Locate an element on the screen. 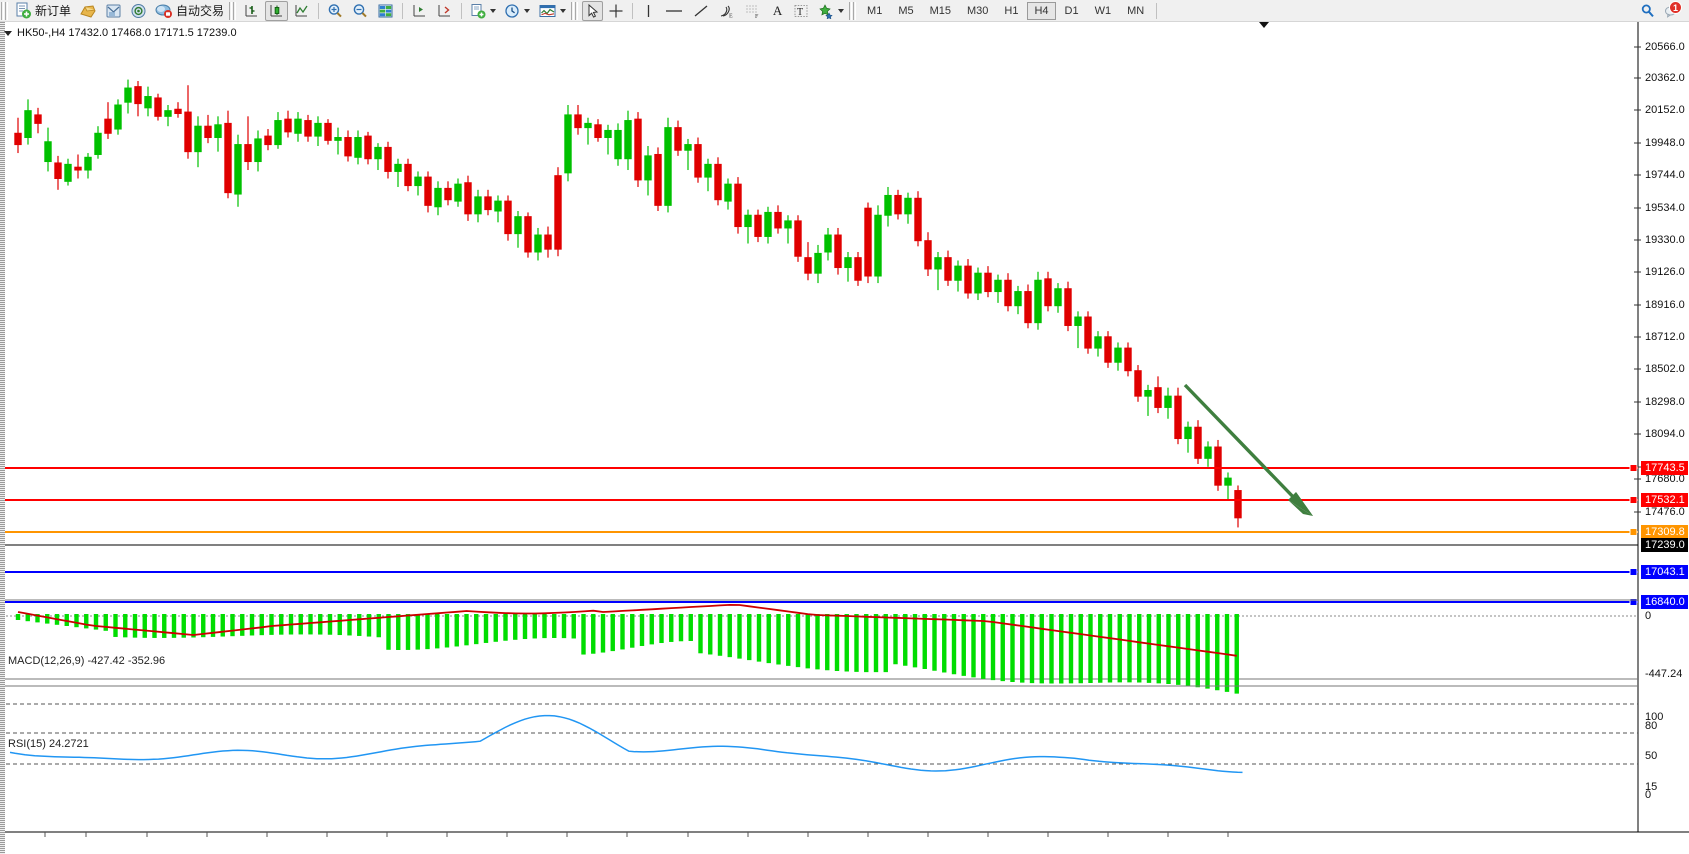 The image size is (1689, 854). history-icon is located at coordinates (88, 11).